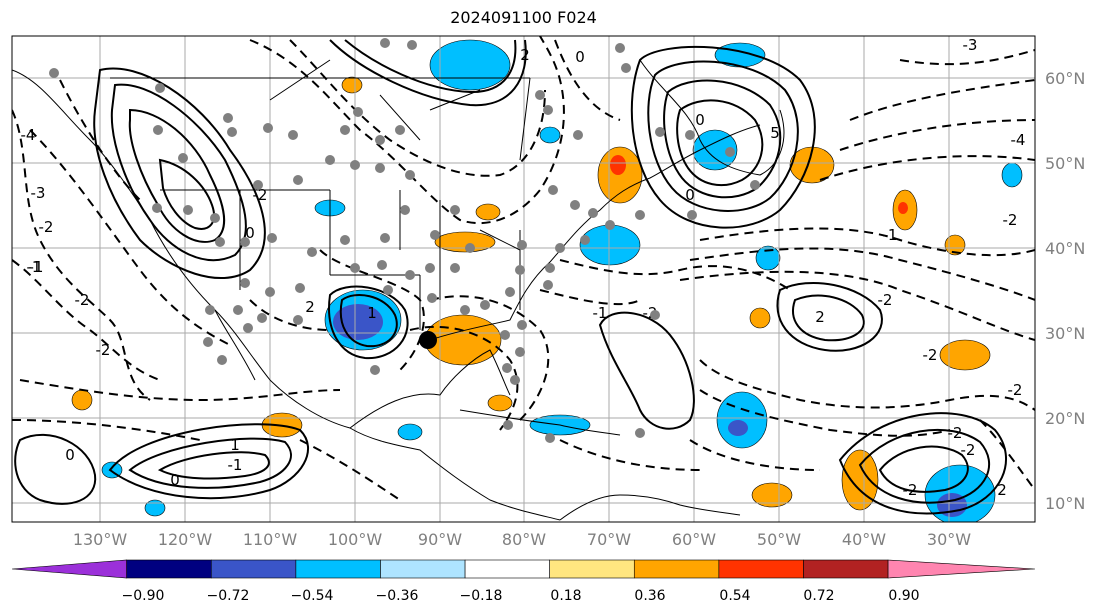 The width and height of the screenshot is (1105, 615). I want to click on colorbar-tick: −0.90, so click(143, 596).